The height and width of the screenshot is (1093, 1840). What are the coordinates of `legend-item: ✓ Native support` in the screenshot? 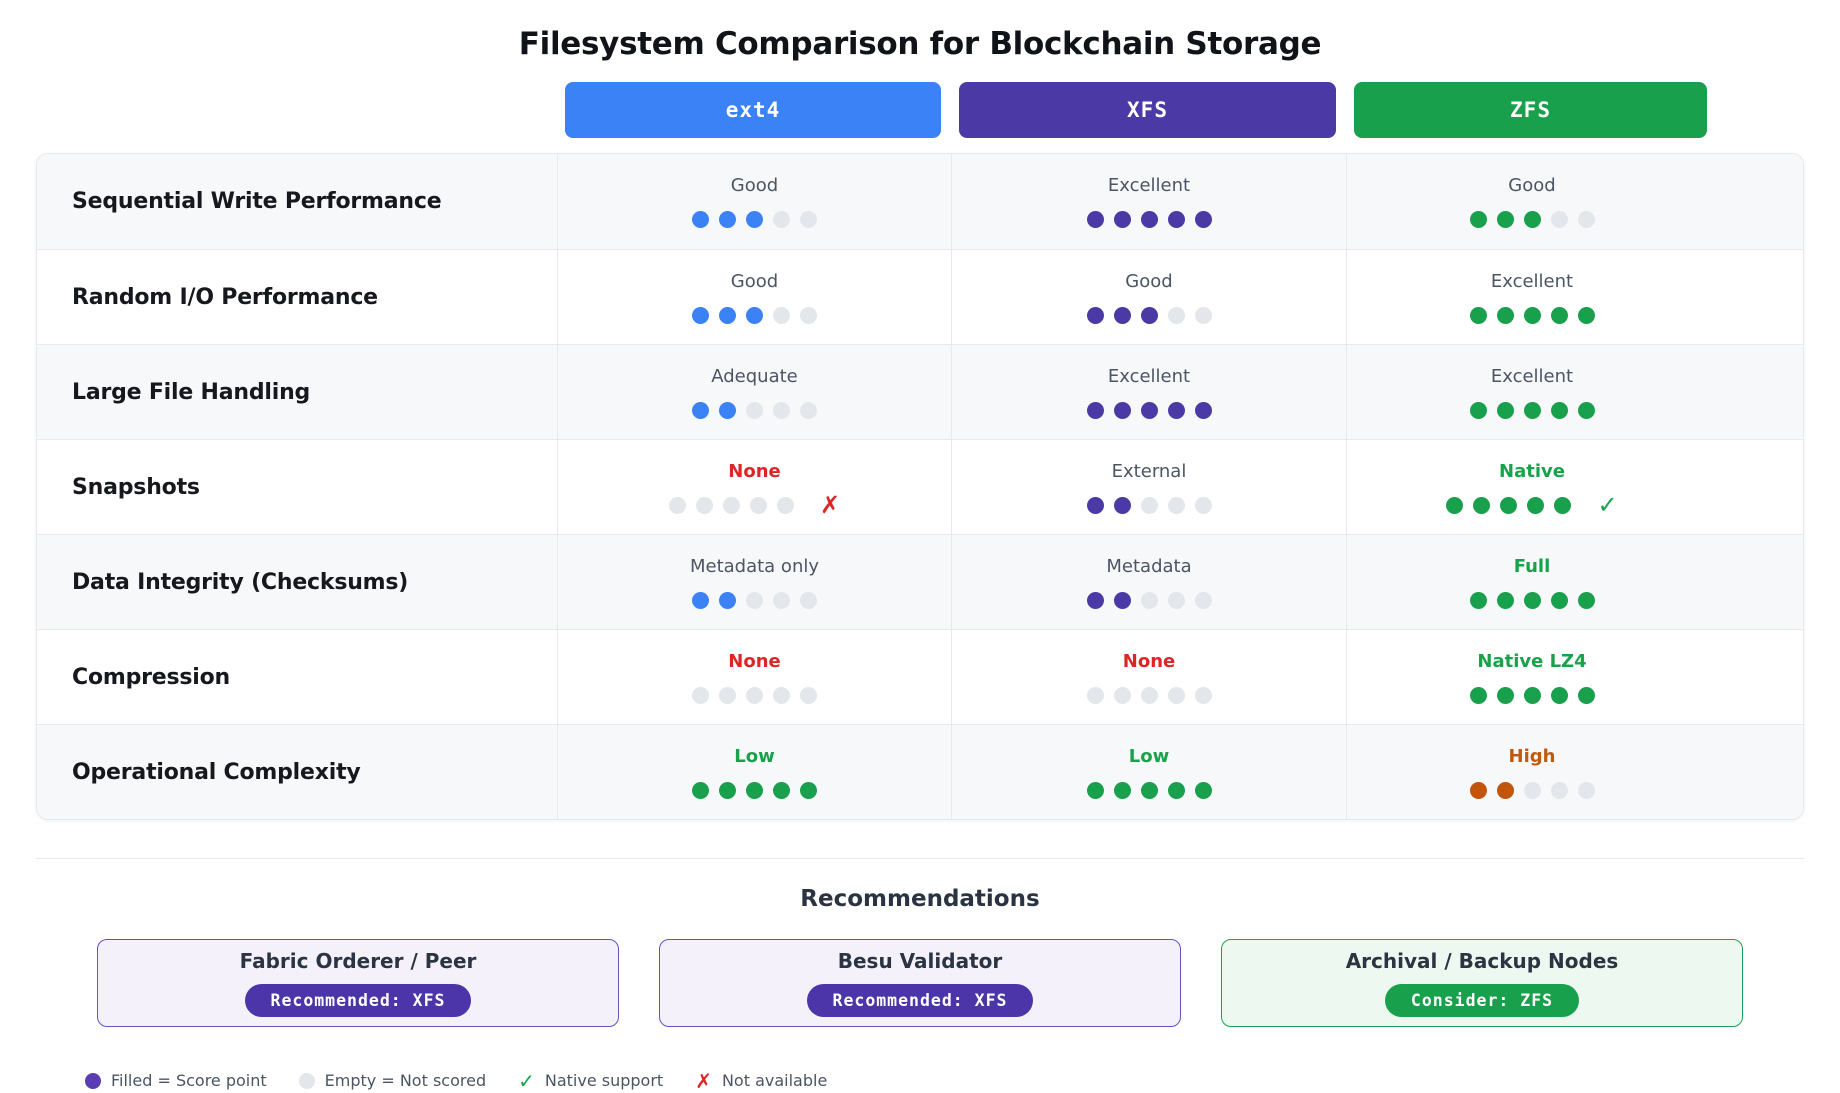 It's located at (590, 1080).